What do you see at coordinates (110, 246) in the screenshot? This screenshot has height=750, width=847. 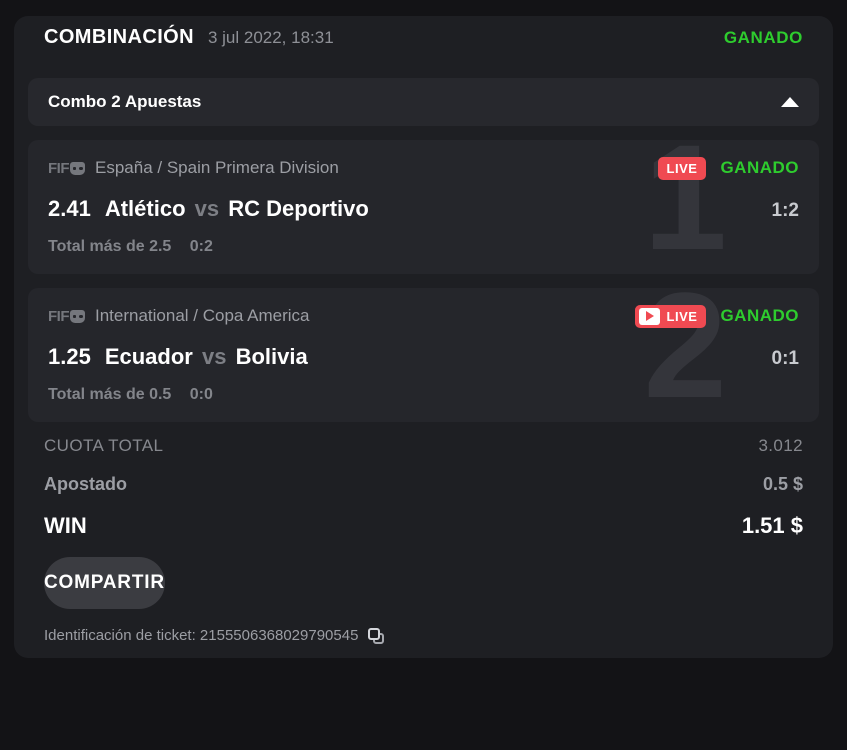 I see `bet-selection: Total más de 2.5` at bounding box center [110, 246].